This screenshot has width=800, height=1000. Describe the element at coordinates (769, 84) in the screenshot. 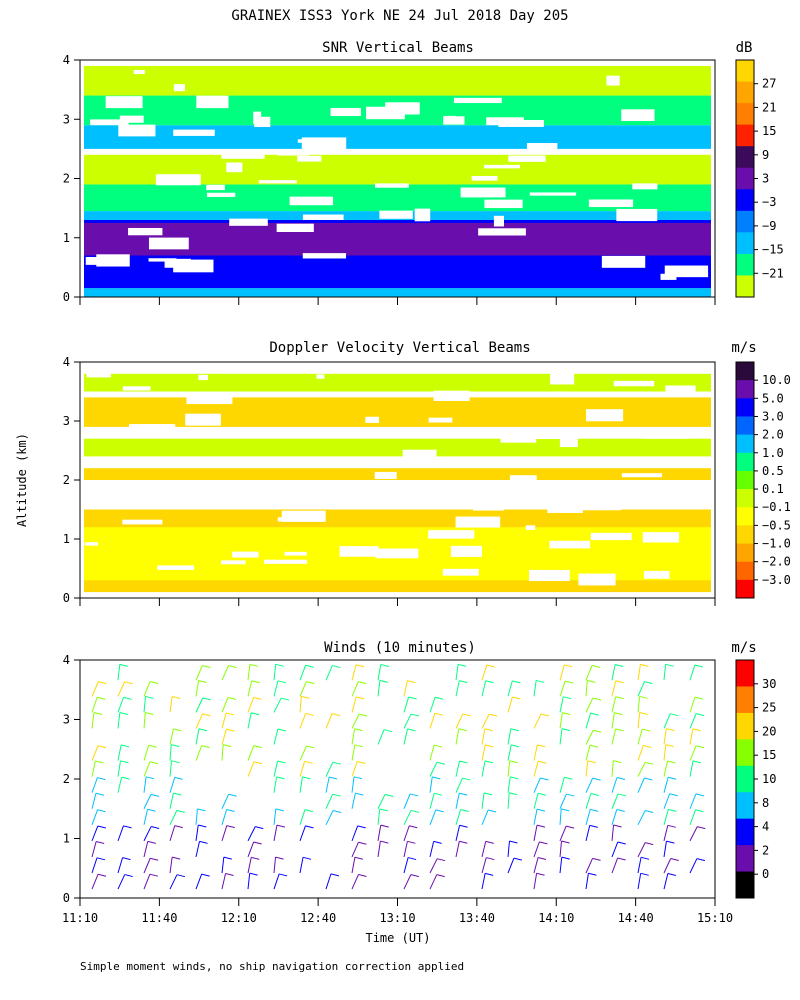

I see `colorbar-label: 27` at that location.